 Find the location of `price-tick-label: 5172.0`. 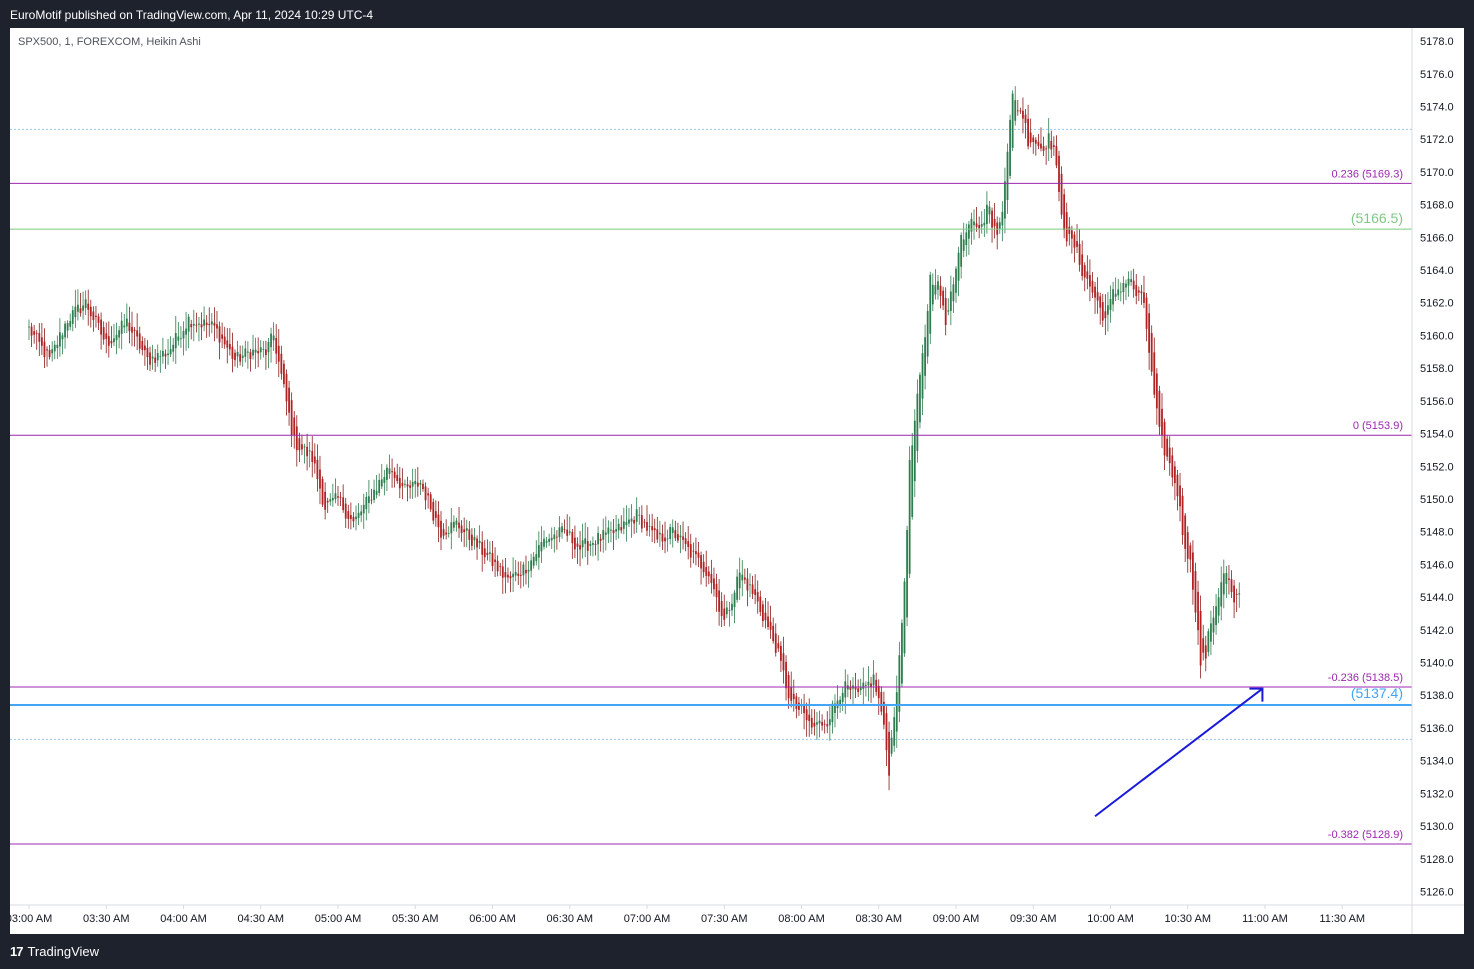

price-tick-label: 5172.0 is located at coordinates (1437, 140).